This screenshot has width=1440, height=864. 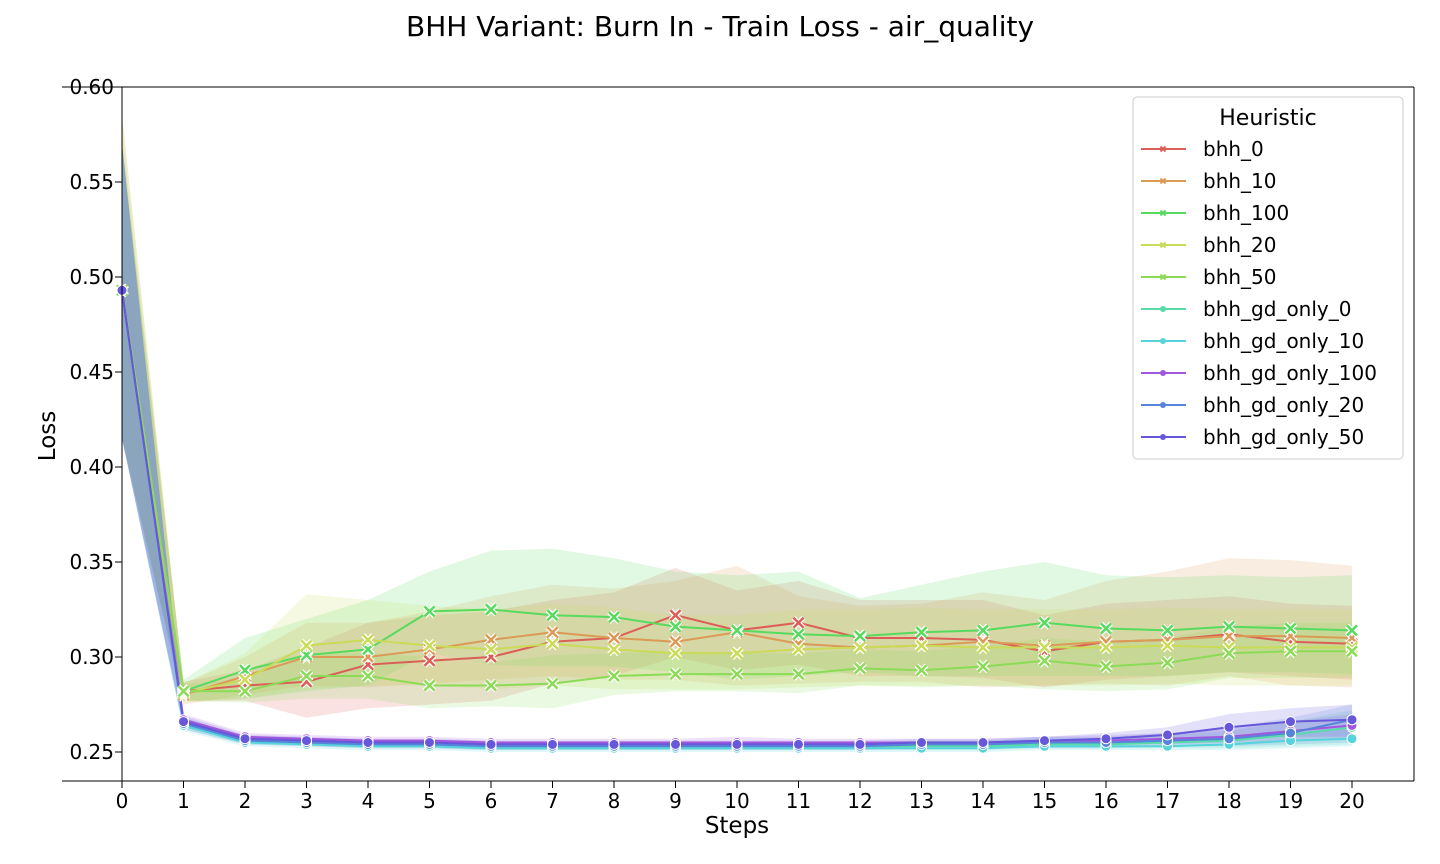 What do you see at coordinates (48, 436) in the screenshot?
I see `y-axis-label: Loss` at bounding box center [48, 436].